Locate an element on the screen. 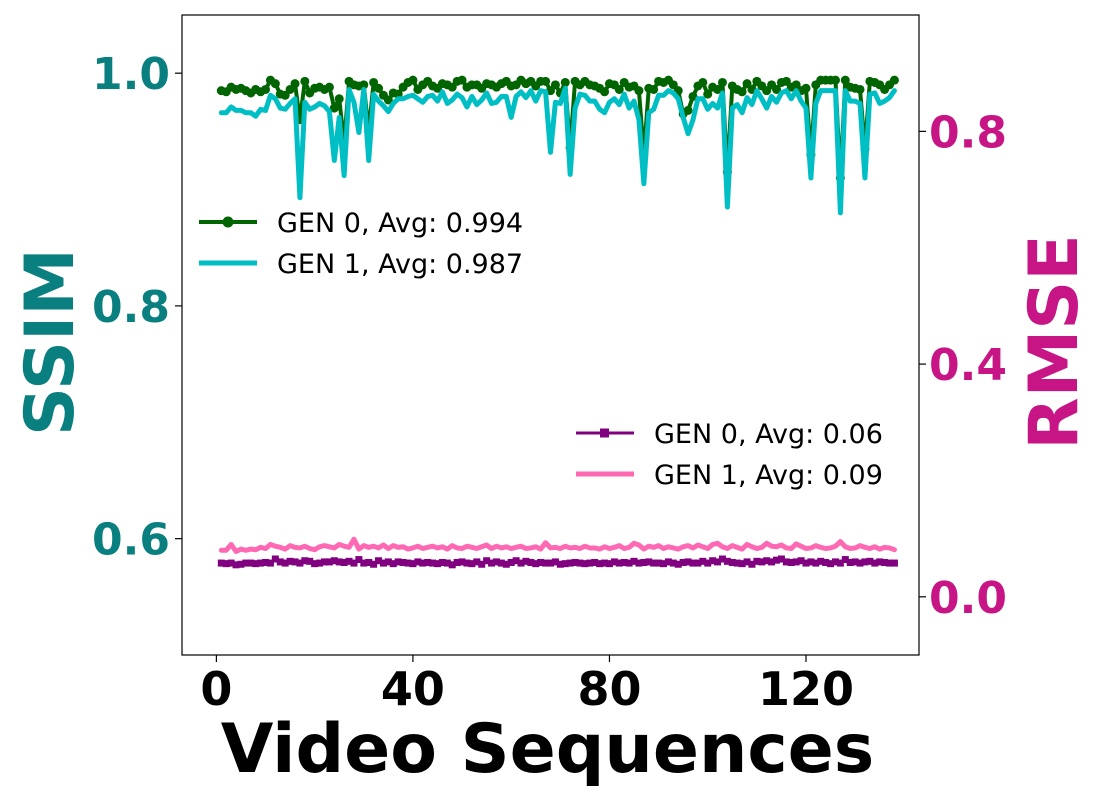 This screenshot has width=1100, height=800. y-left-axis-title: SSIM is located at coordinates (50, 342).